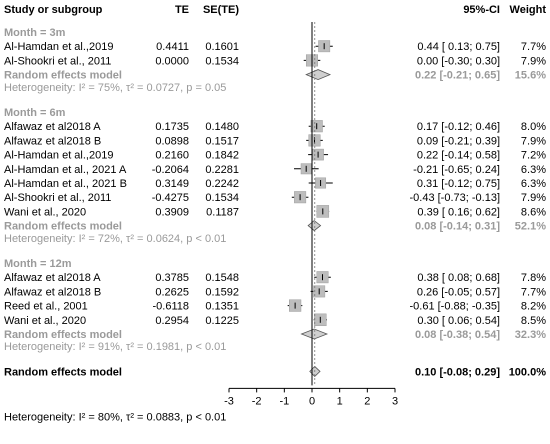 This screenshot has width=550, height=444. Describe the element at coordinates (530, 227) in the screenshot. I see `subgroup-pooled-weight: 52.1%` at that location.